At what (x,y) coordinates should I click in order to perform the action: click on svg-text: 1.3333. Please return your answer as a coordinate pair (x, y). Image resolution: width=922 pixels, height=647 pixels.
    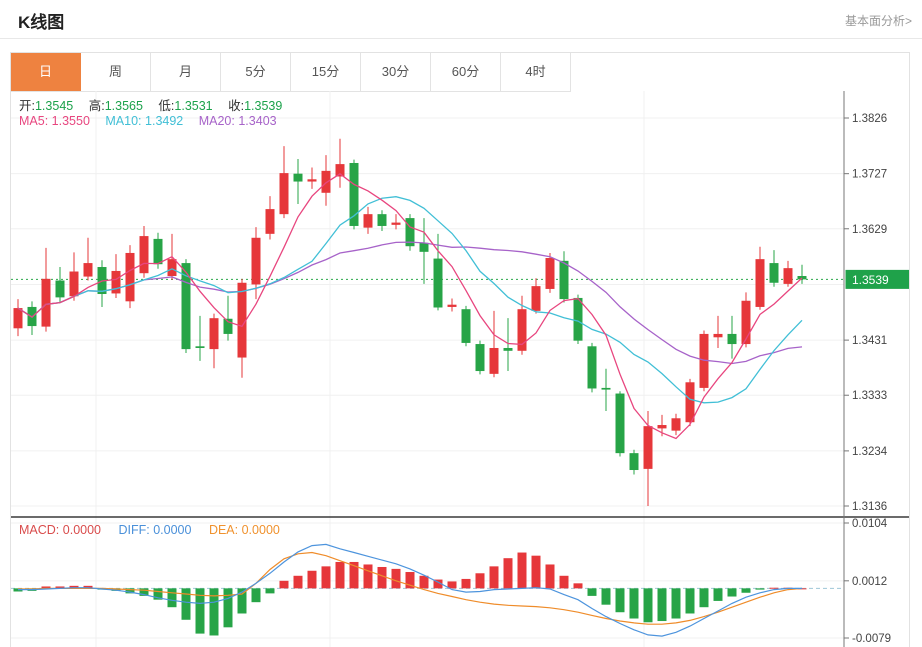
    Looking at the image, I should click on (869, 396).